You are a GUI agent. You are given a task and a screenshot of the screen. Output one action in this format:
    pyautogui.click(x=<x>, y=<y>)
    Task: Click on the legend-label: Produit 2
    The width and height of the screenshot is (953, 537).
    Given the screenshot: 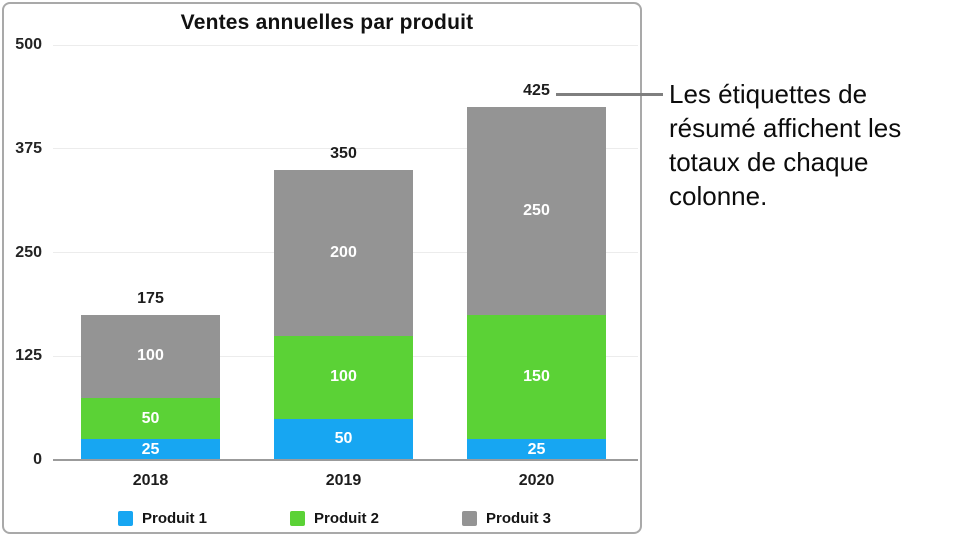 What is the action you would take?
    pyautogui.click(x=347, y=518)
    